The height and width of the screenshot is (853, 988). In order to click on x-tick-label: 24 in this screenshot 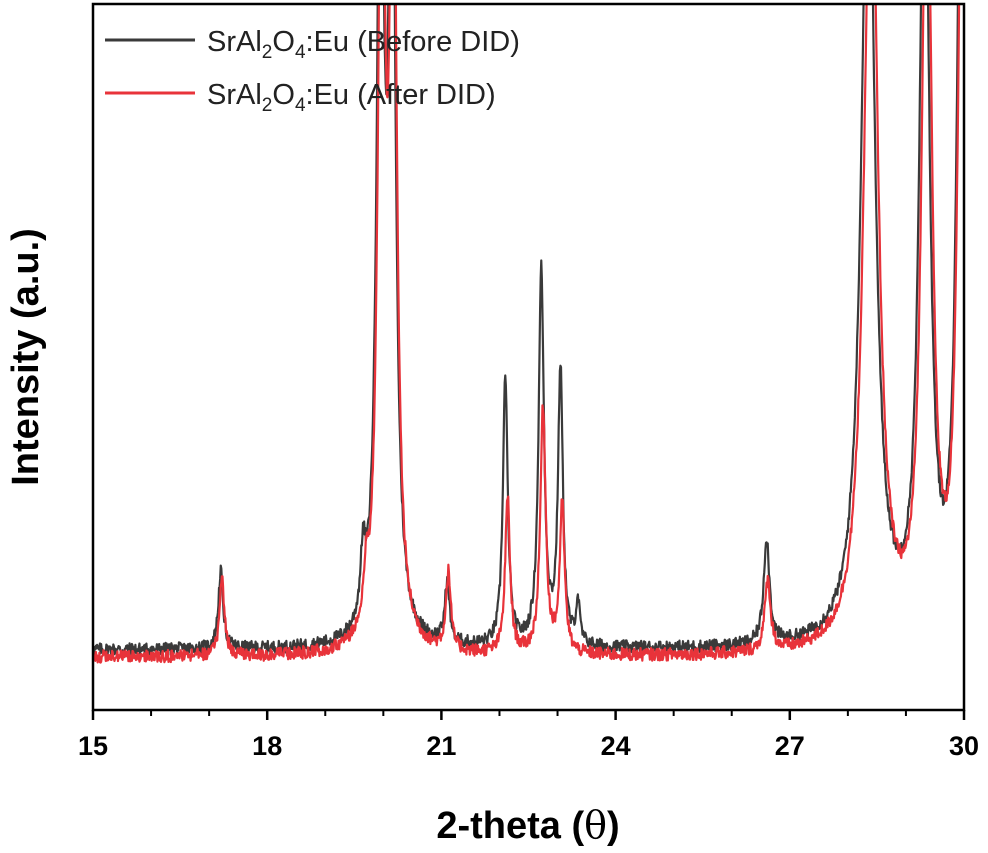, I will do `click(616, 746)`.